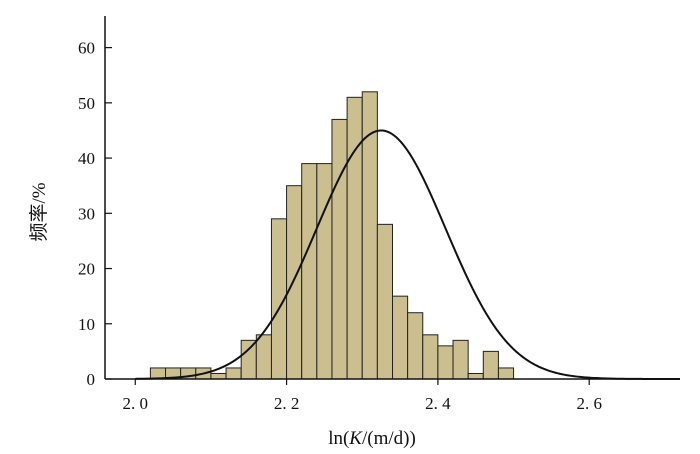 This screenshot has height=454, width=700. What do you see at coordinates (86, 158) in the screenshot?
I see `y-tick-label-40: 40` at bounding box center [86, 158].